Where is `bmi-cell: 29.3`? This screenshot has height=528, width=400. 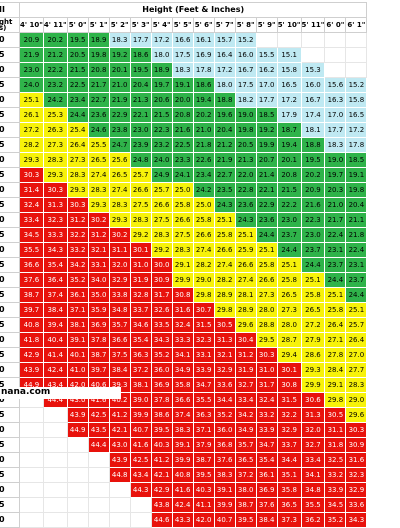 bmi-cell: 29.3 is located at coordinates (98, 205).